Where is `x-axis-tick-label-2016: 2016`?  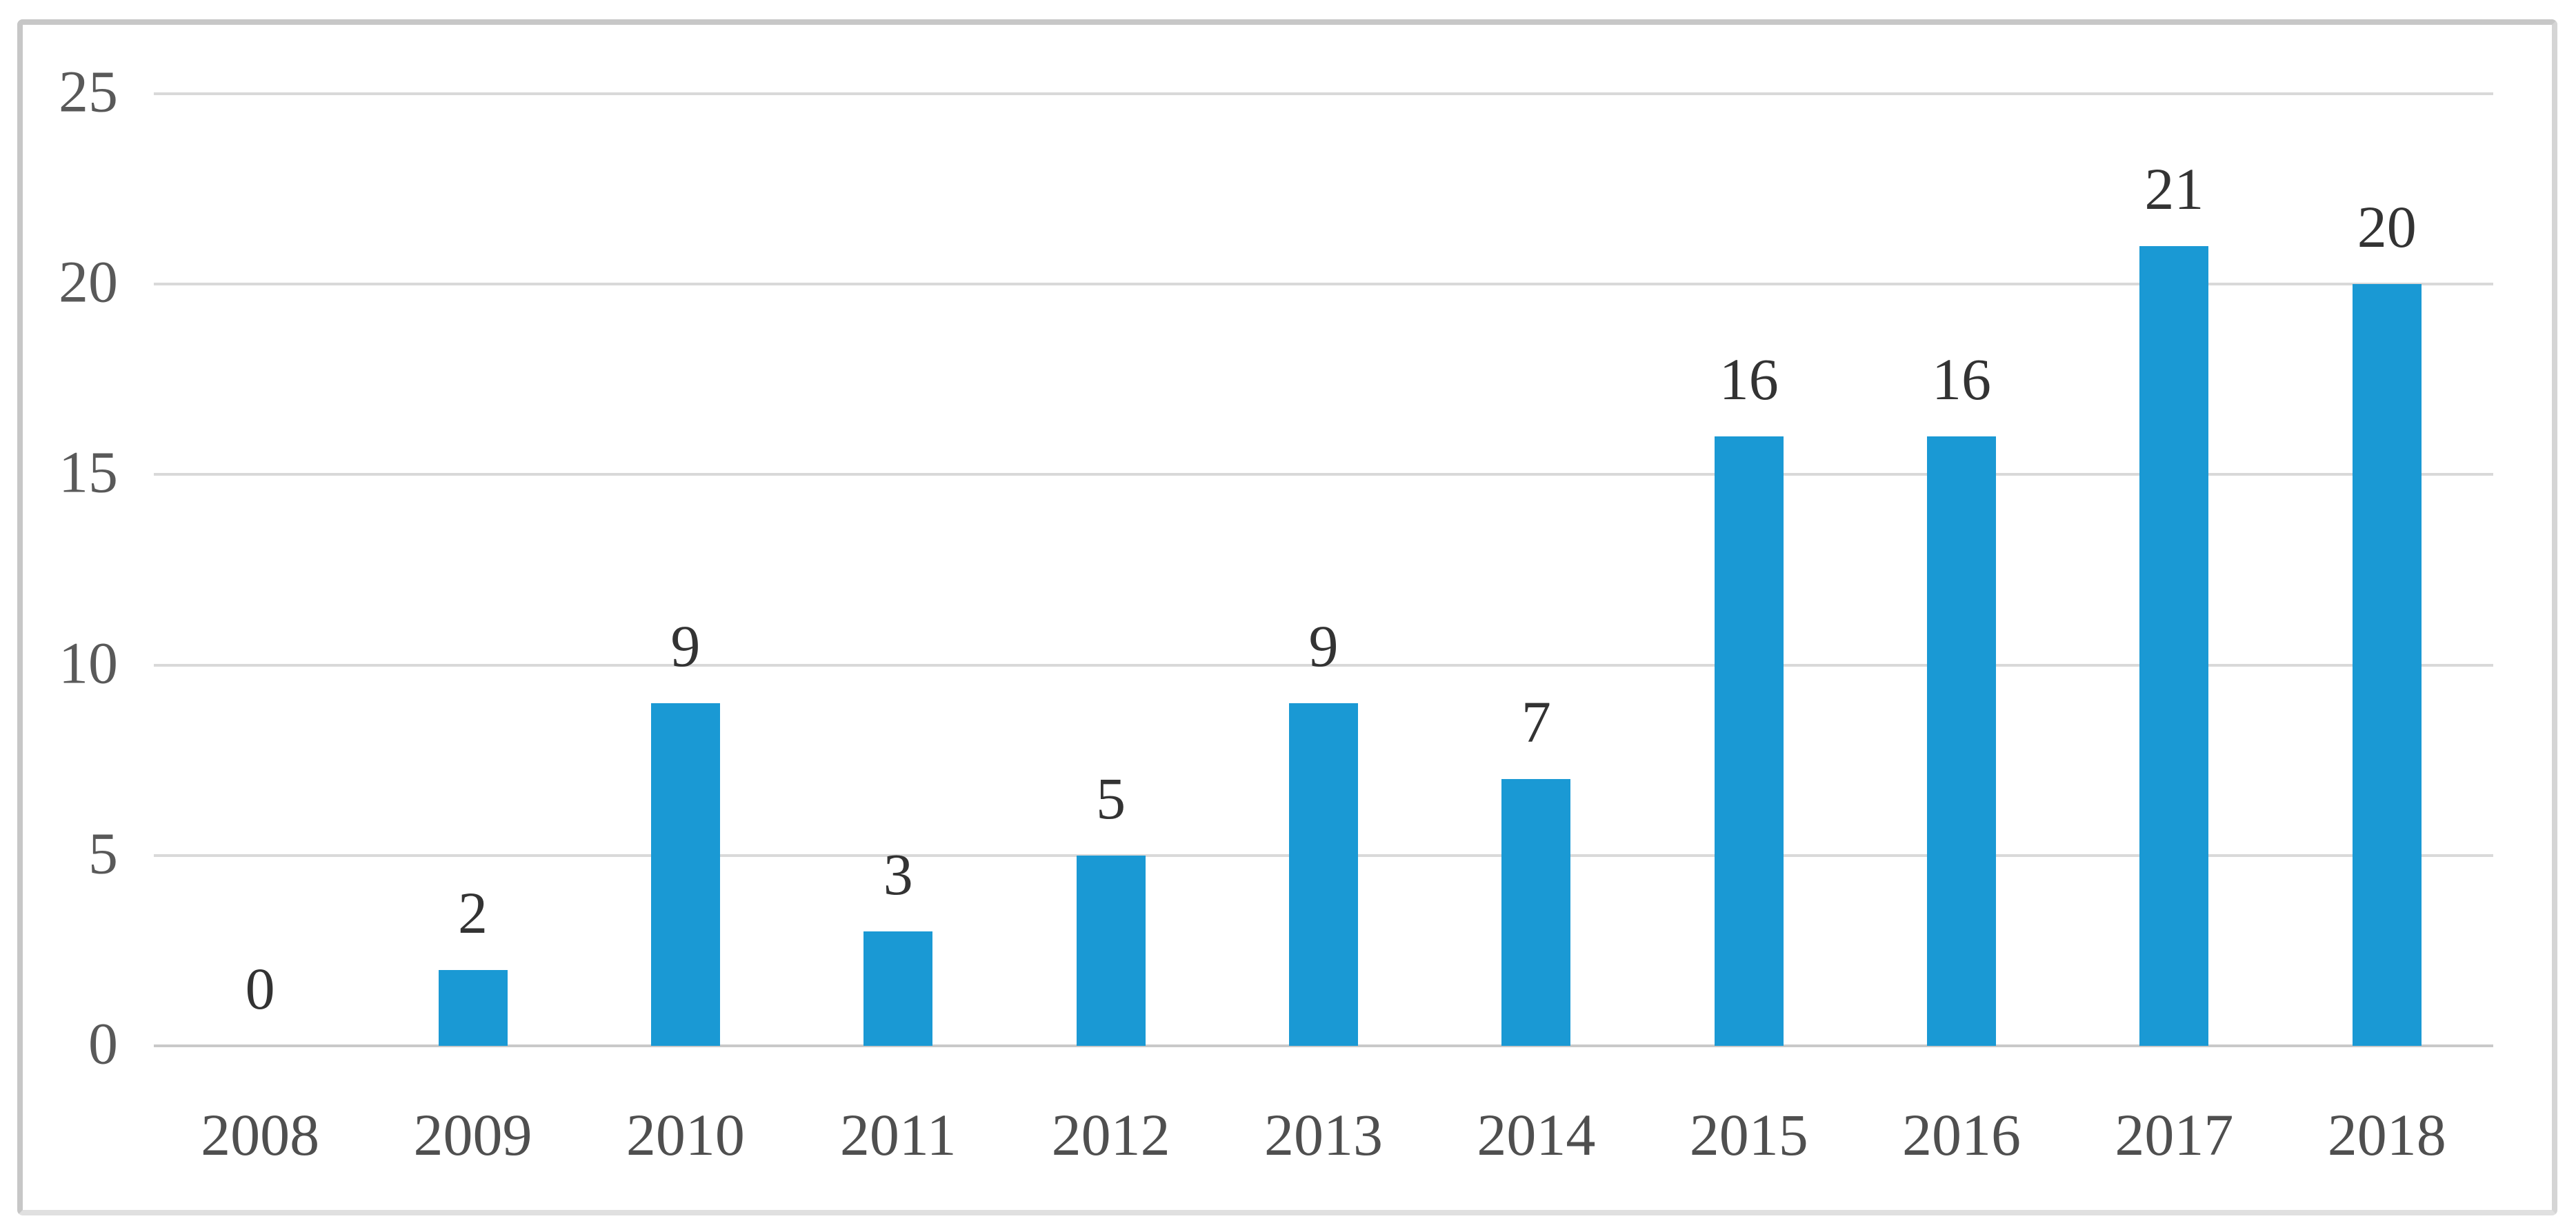
x-axis-tick-label-2016: 2016 is located at coordinates (1961, 1135).